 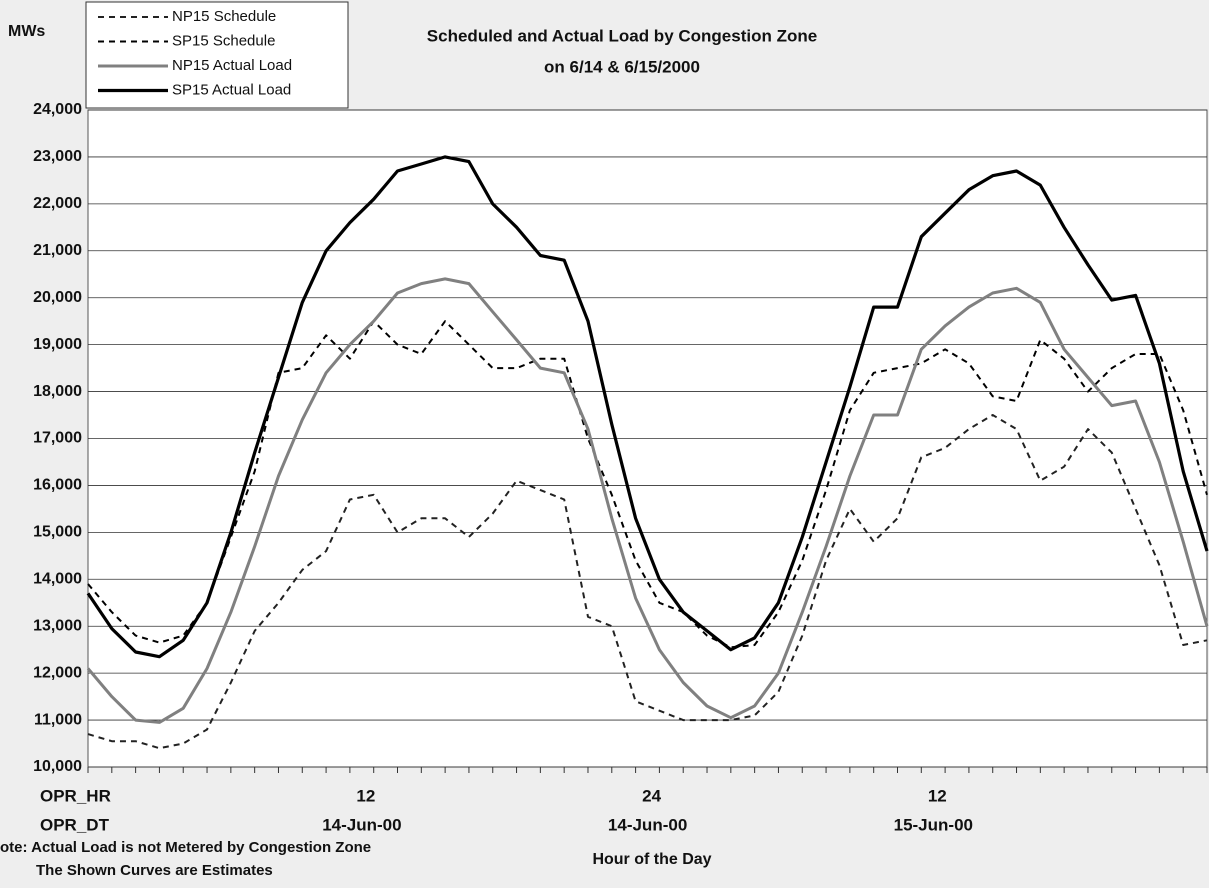 I want to click on date-label: 15-Jun-00, so click(x=933, y=824).